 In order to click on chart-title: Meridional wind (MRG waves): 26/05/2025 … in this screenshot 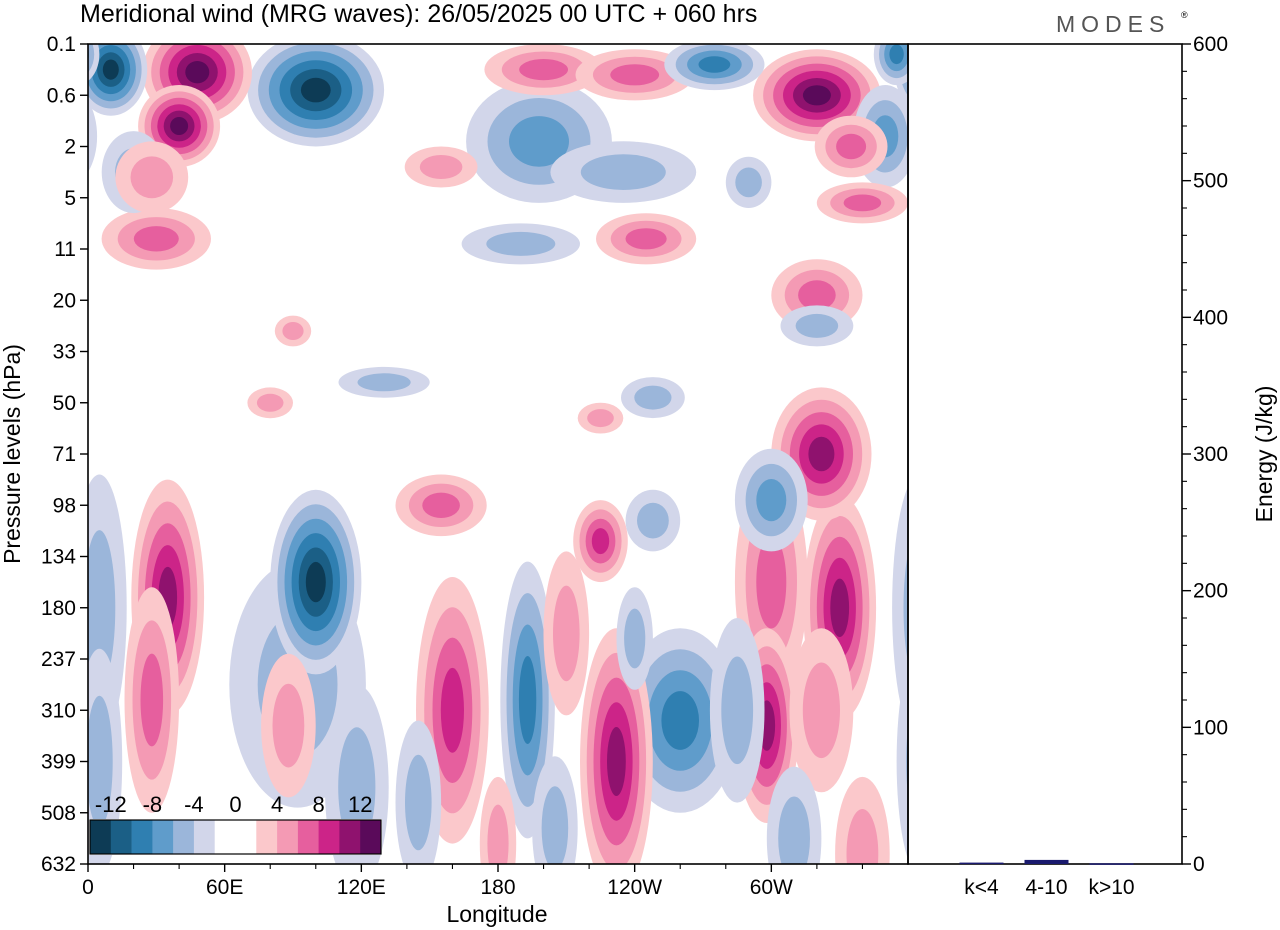, I will do `click(418, 14)`.